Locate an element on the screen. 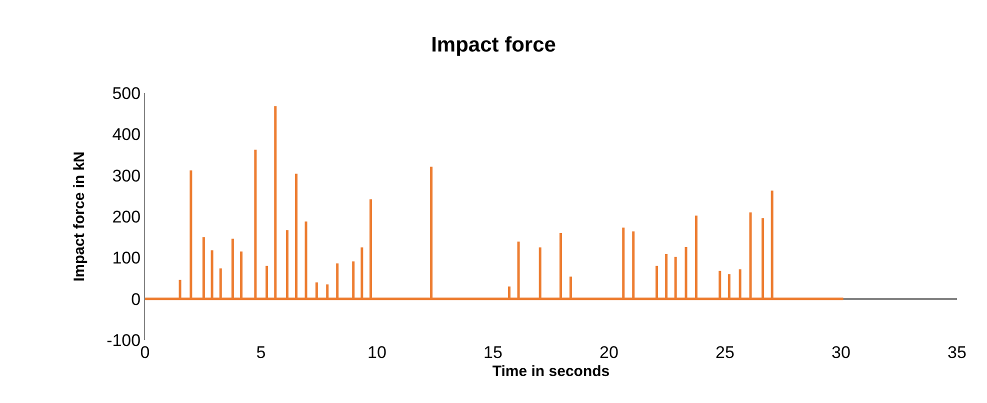 The image size is (987, 403). x-tick-label: 25 is located at coordinates (725, 352).